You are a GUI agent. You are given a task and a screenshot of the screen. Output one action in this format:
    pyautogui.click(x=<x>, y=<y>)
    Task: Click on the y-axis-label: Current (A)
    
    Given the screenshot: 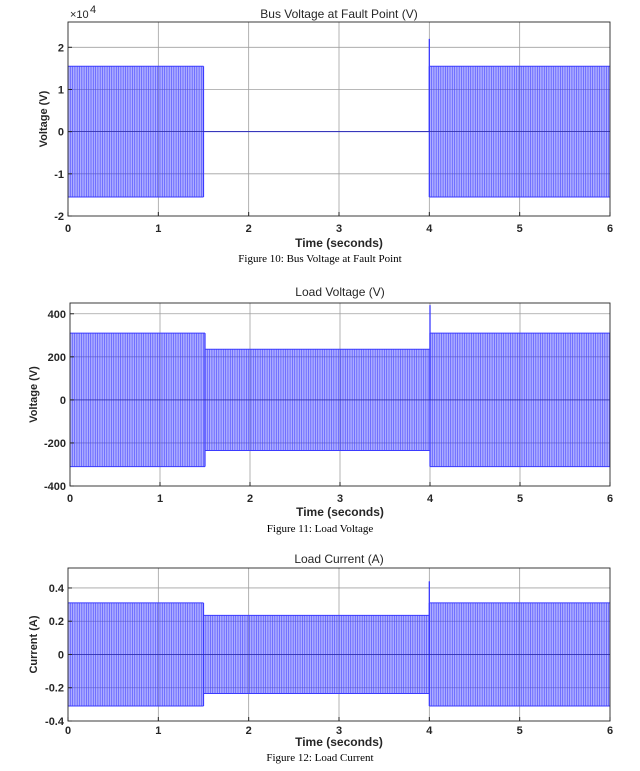 What is the action you would take?
    pyautogui.click(x=34, y=644)
    